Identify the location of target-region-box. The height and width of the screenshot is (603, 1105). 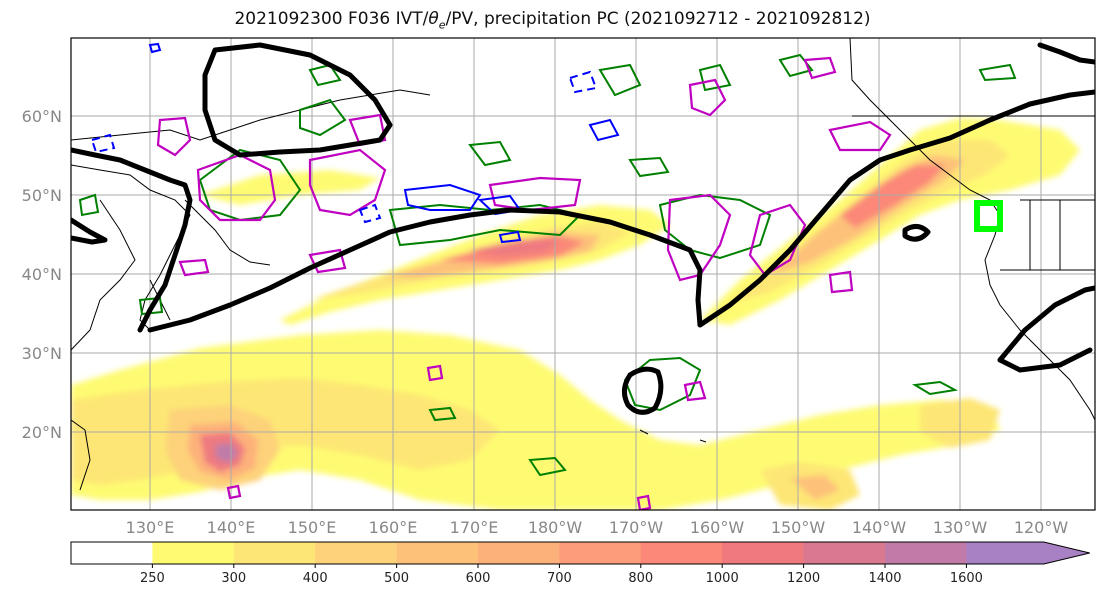
(988, 216).